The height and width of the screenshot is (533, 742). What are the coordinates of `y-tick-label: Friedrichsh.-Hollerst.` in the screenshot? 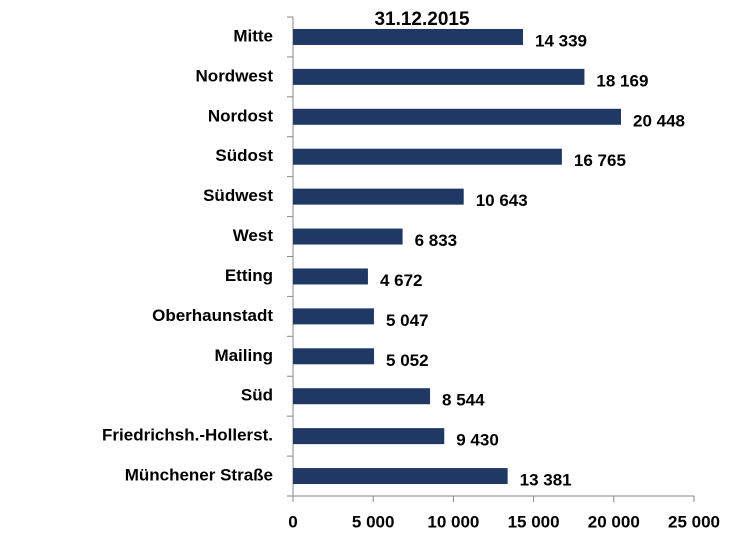 It's located at (187, 435).